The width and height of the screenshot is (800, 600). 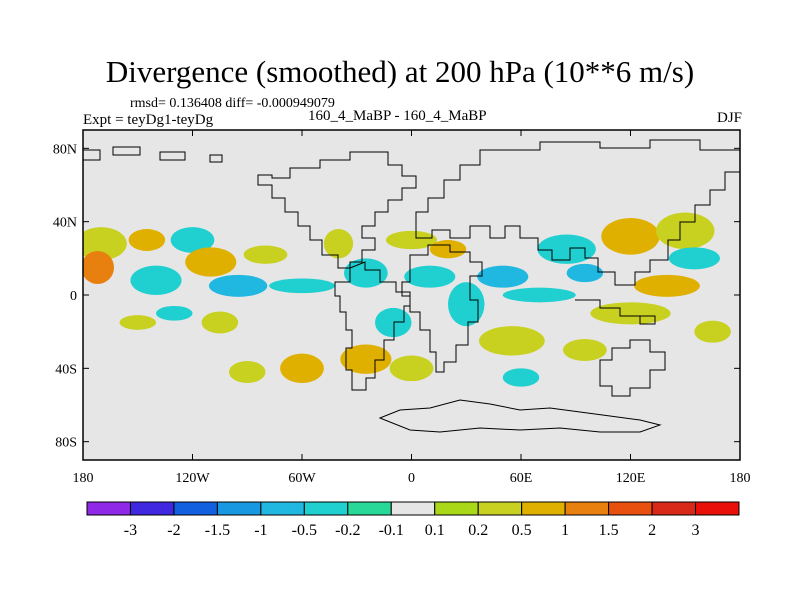 What do you see at coordinates (478, 530) in the screenshot?
I see `colorbar-label: 0.2` at bounding box center [478, 530].